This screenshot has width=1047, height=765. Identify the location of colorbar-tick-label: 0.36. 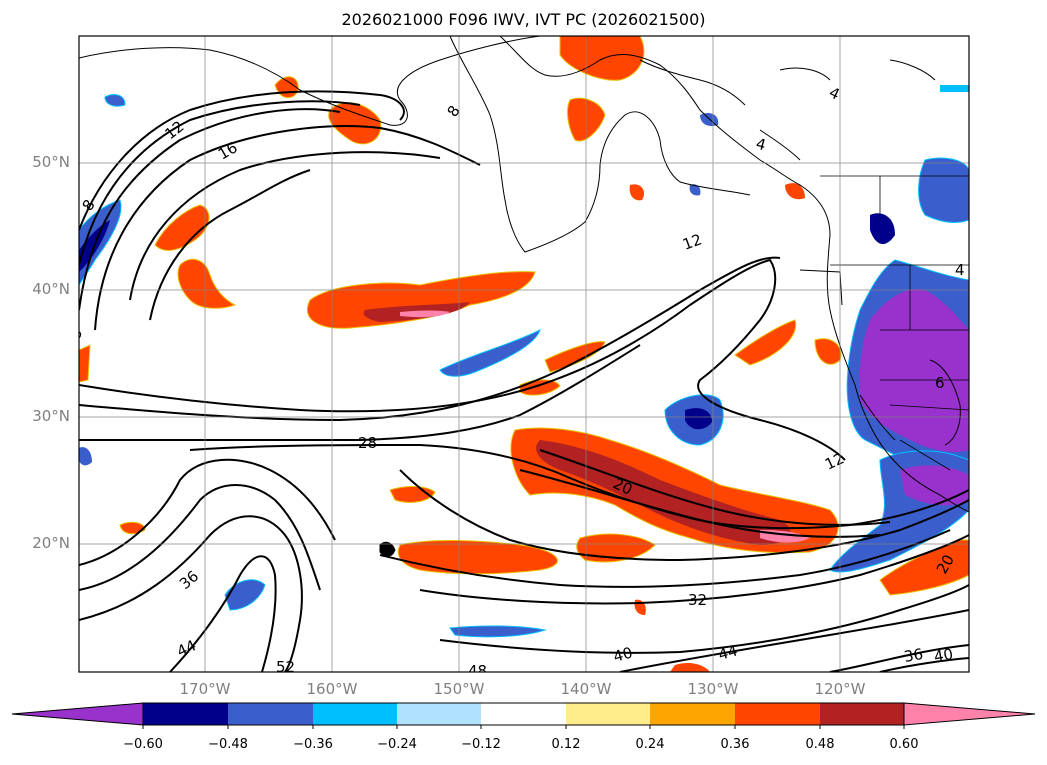
(735, 744).